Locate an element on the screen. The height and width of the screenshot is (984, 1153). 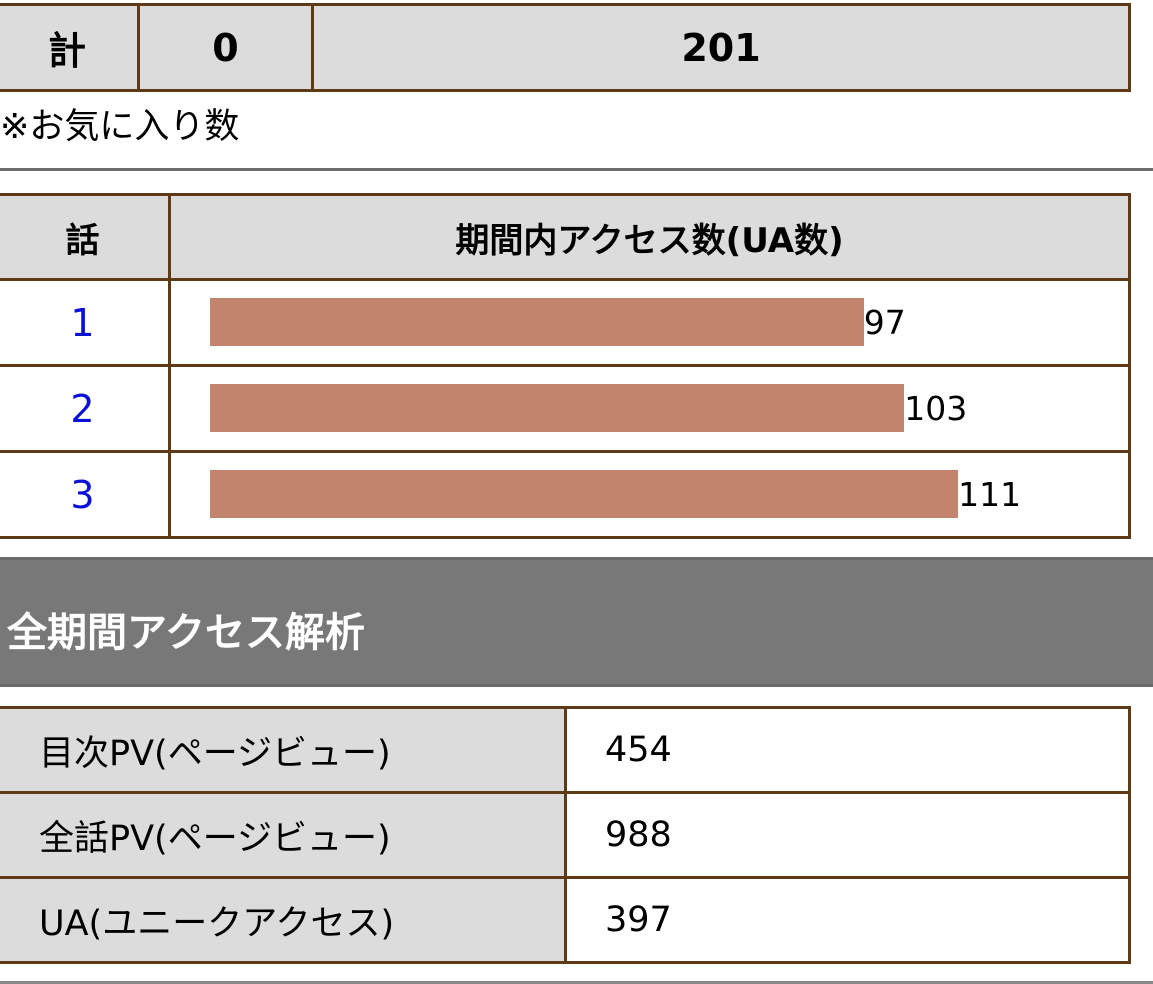
row-label: 目次PV(ページビュー) is located at coordinates (283, 750).